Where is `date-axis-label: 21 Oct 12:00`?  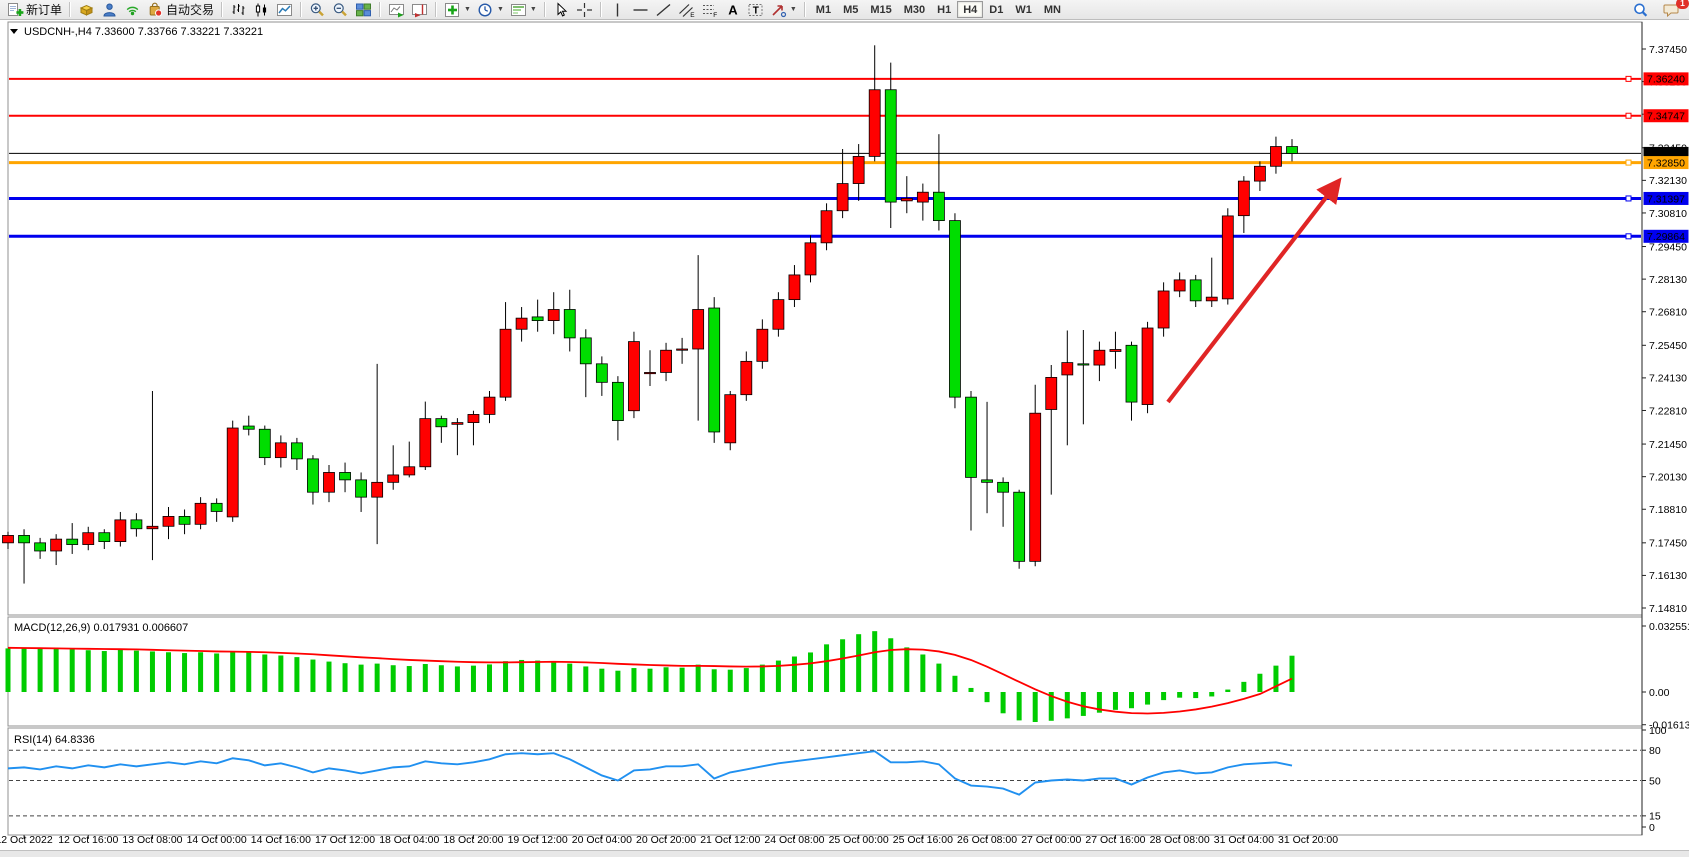 date-axis-label: 21 Oct 12:00 is located at coordinates (730, 840).